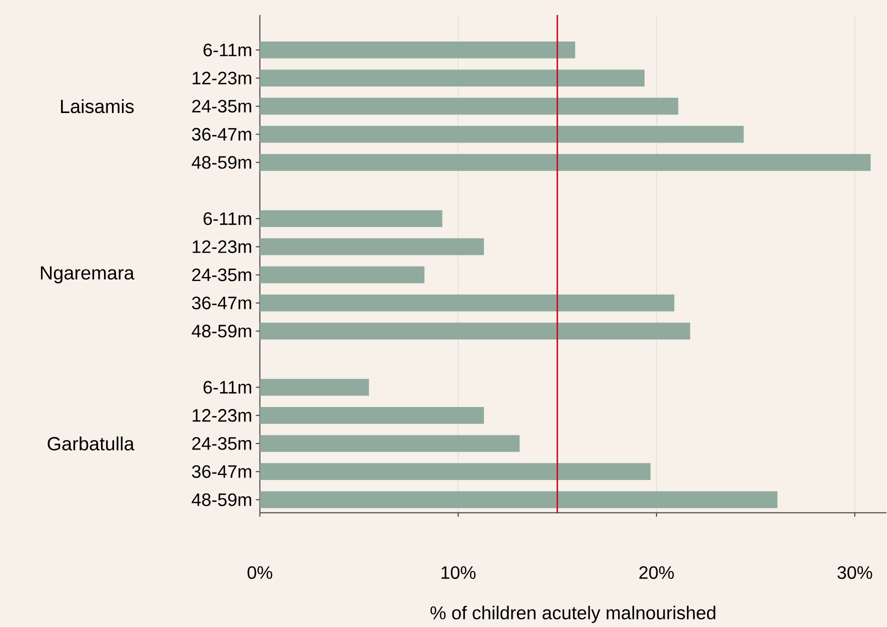 The image size is (887, 627). I want to click on x-tick-label: 10%, so click(459, 573).